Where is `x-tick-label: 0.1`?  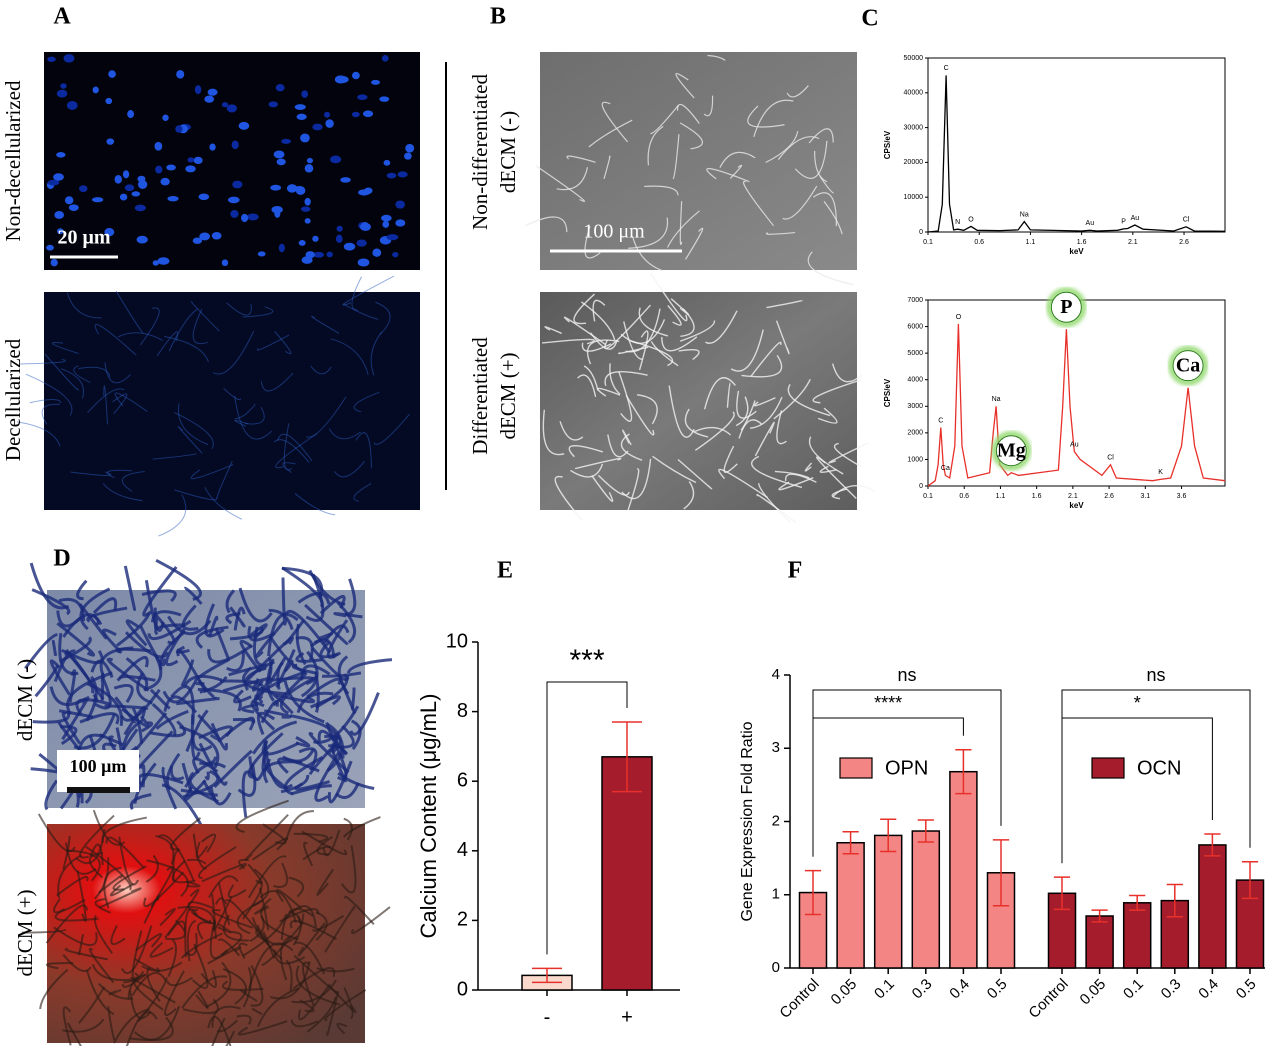
x-tick-label: 0.1 is located at coordinates (1133, 989).